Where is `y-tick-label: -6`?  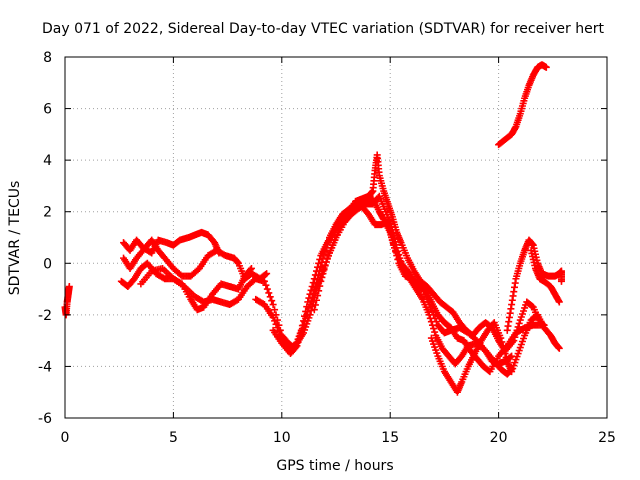 y-tick-label: -6 is located at coordinates (45, 419).